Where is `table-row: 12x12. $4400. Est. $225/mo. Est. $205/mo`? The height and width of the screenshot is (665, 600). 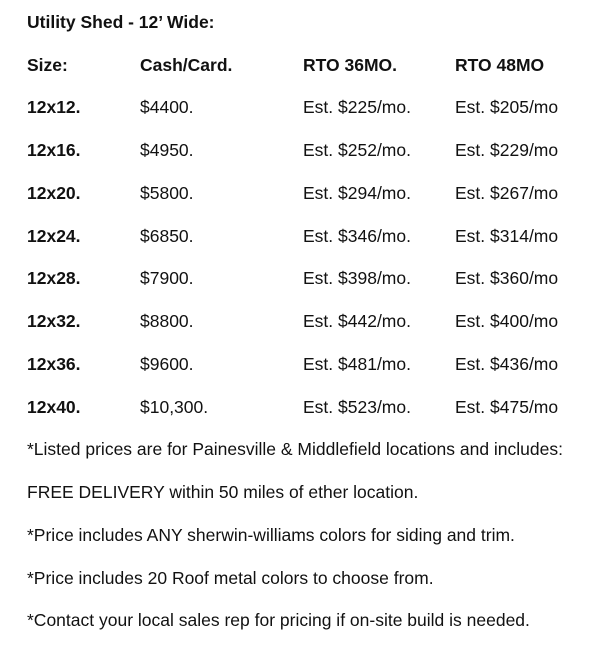 table-row: 12x12. $4400. Est. $225/mo. Est. $205/mo is located at coordinates (313, 108).